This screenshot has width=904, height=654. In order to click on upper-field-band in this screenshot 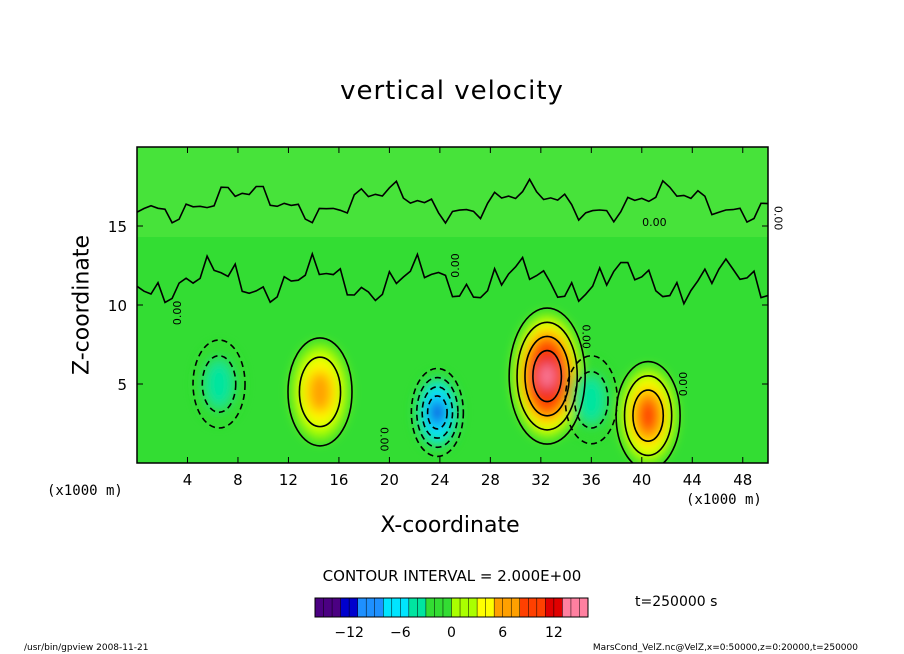, I will do `click(452, 192)`.